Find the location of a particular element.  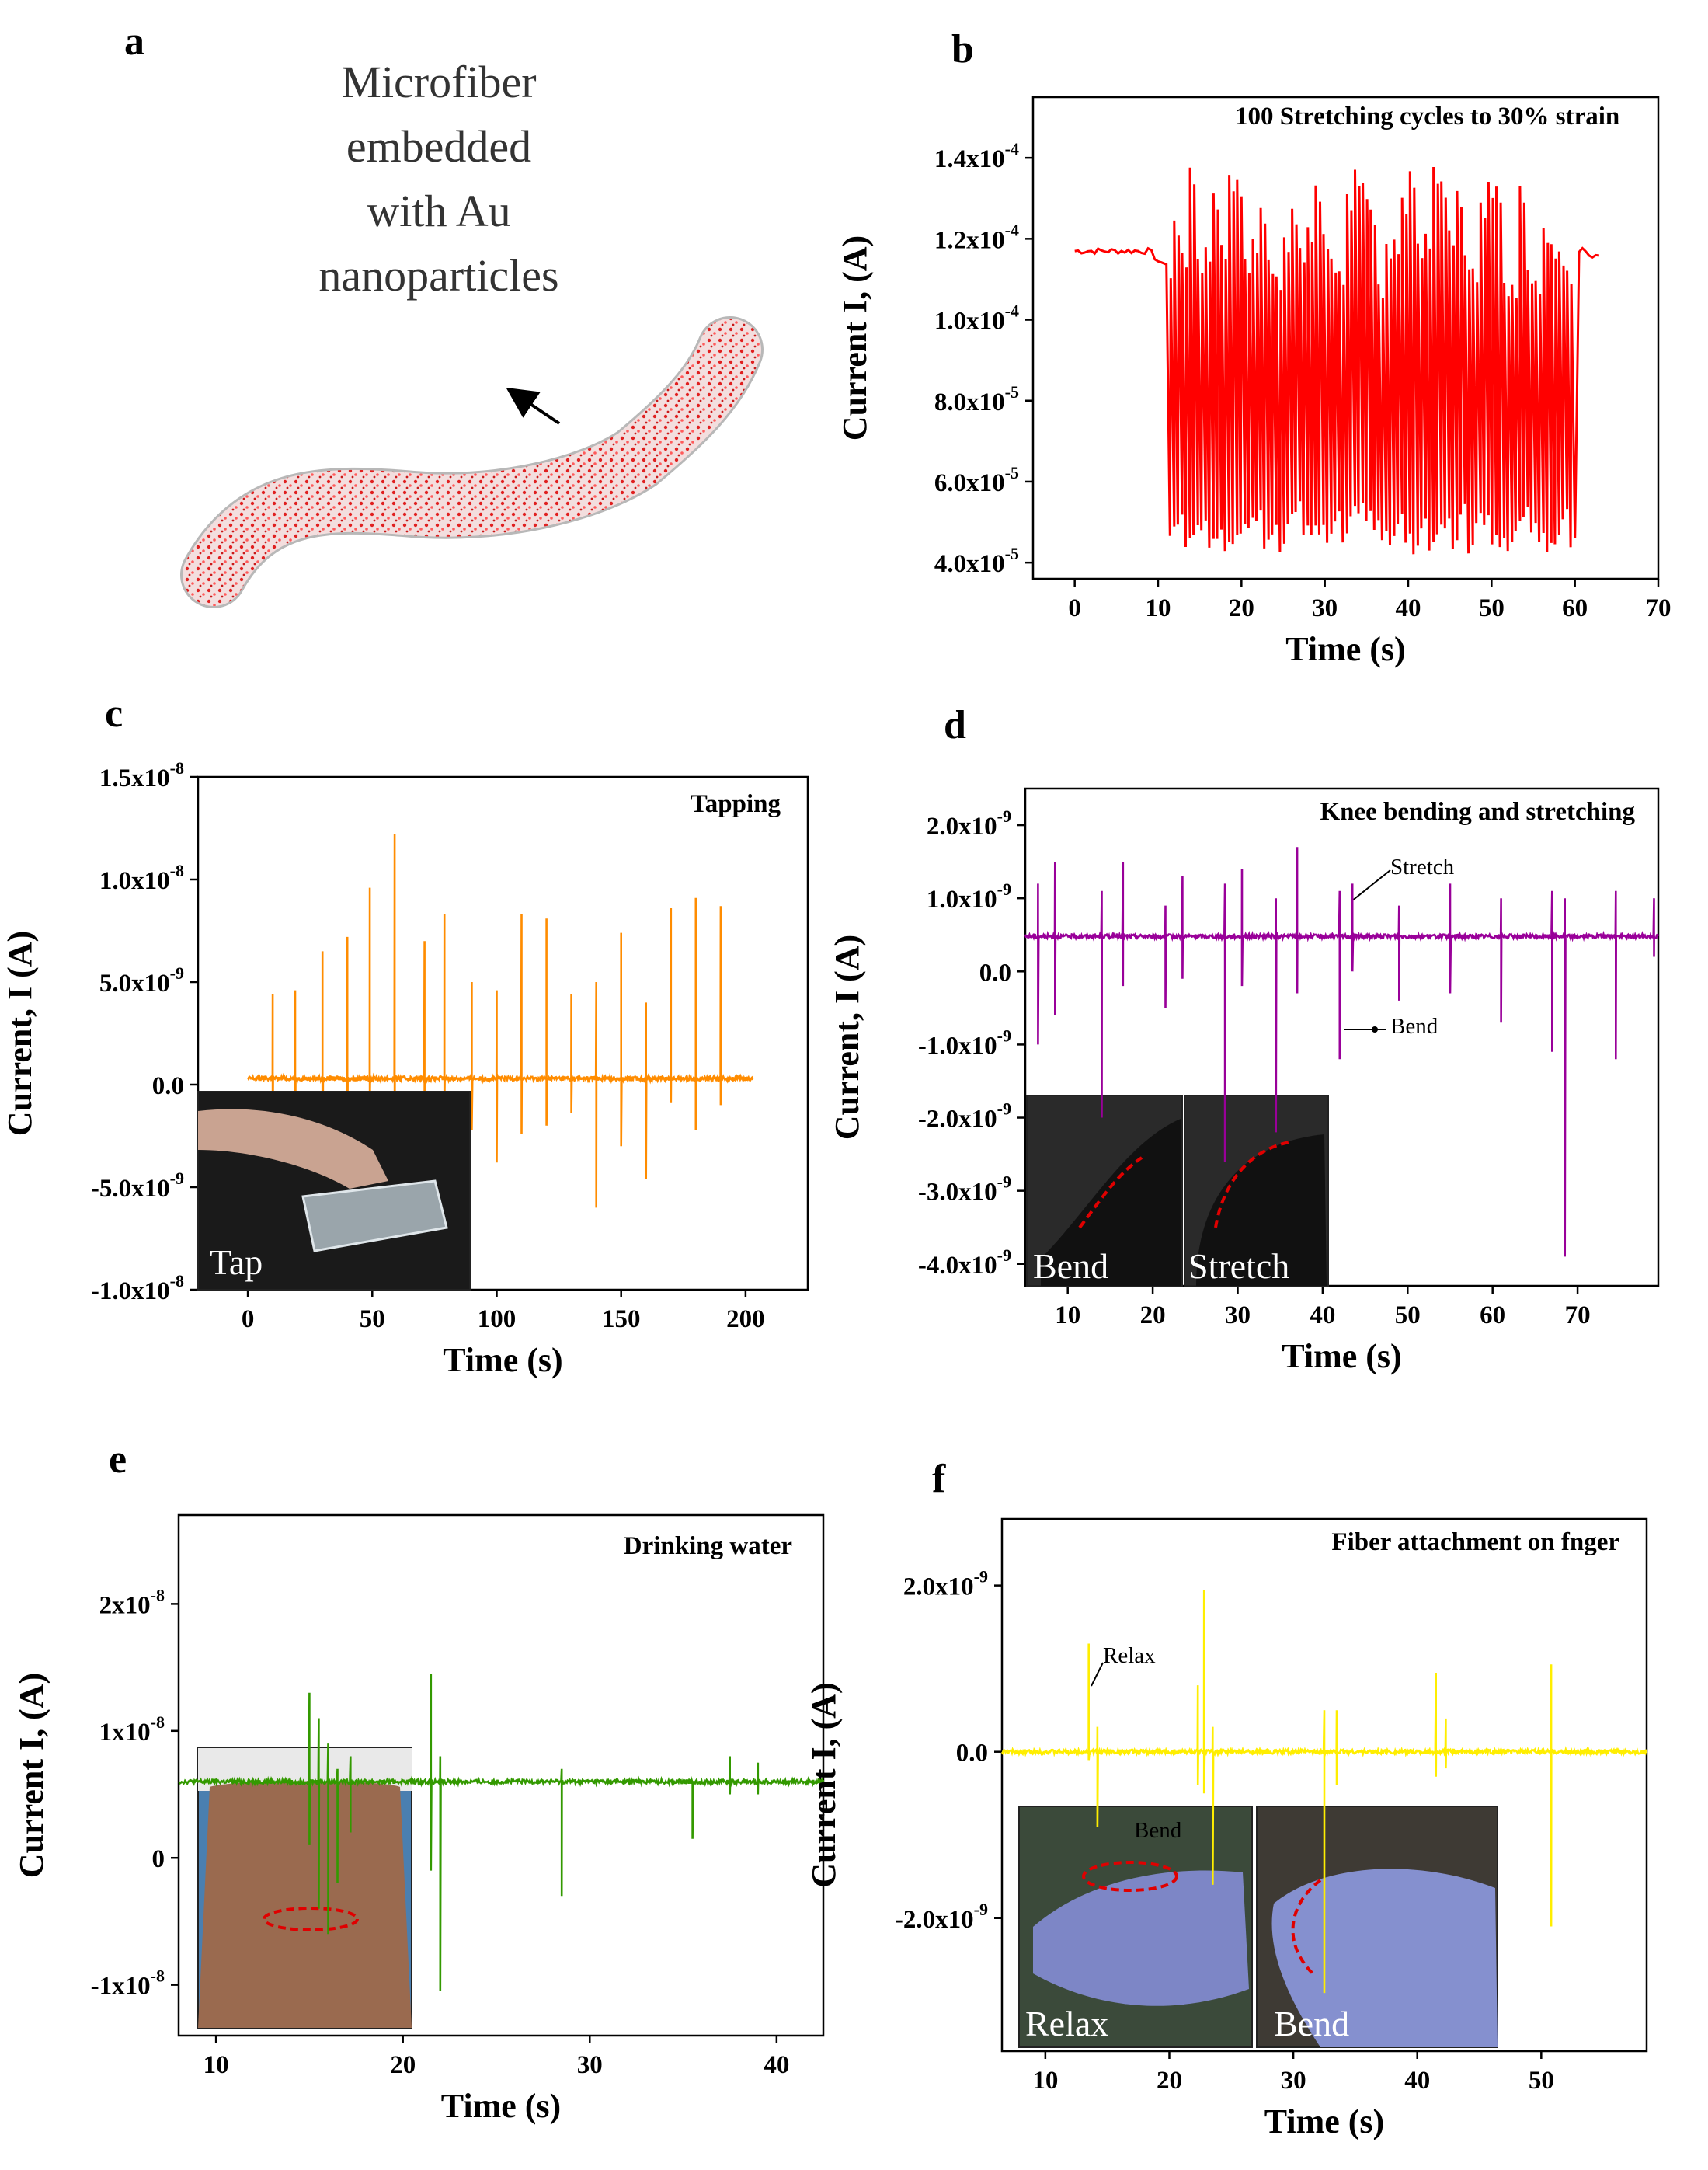

y-tick-label-b: 1.2x10⁻⁴ is located at coordinates (976, 237).